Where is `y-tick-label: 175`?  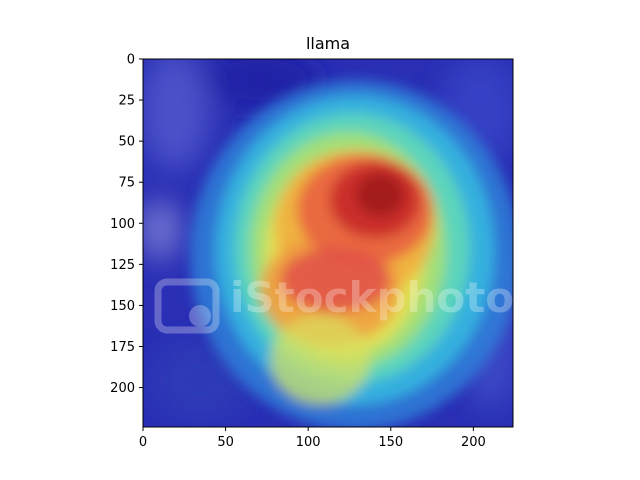
y-tick-label: 175 is located at coordinates (122, 347).